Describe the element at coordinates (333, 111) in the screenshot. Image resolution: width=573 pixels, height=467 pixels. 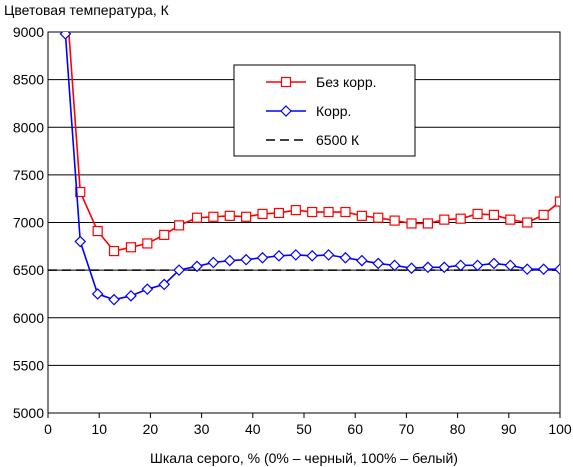
I see `legend-label: Корр.` at that location.